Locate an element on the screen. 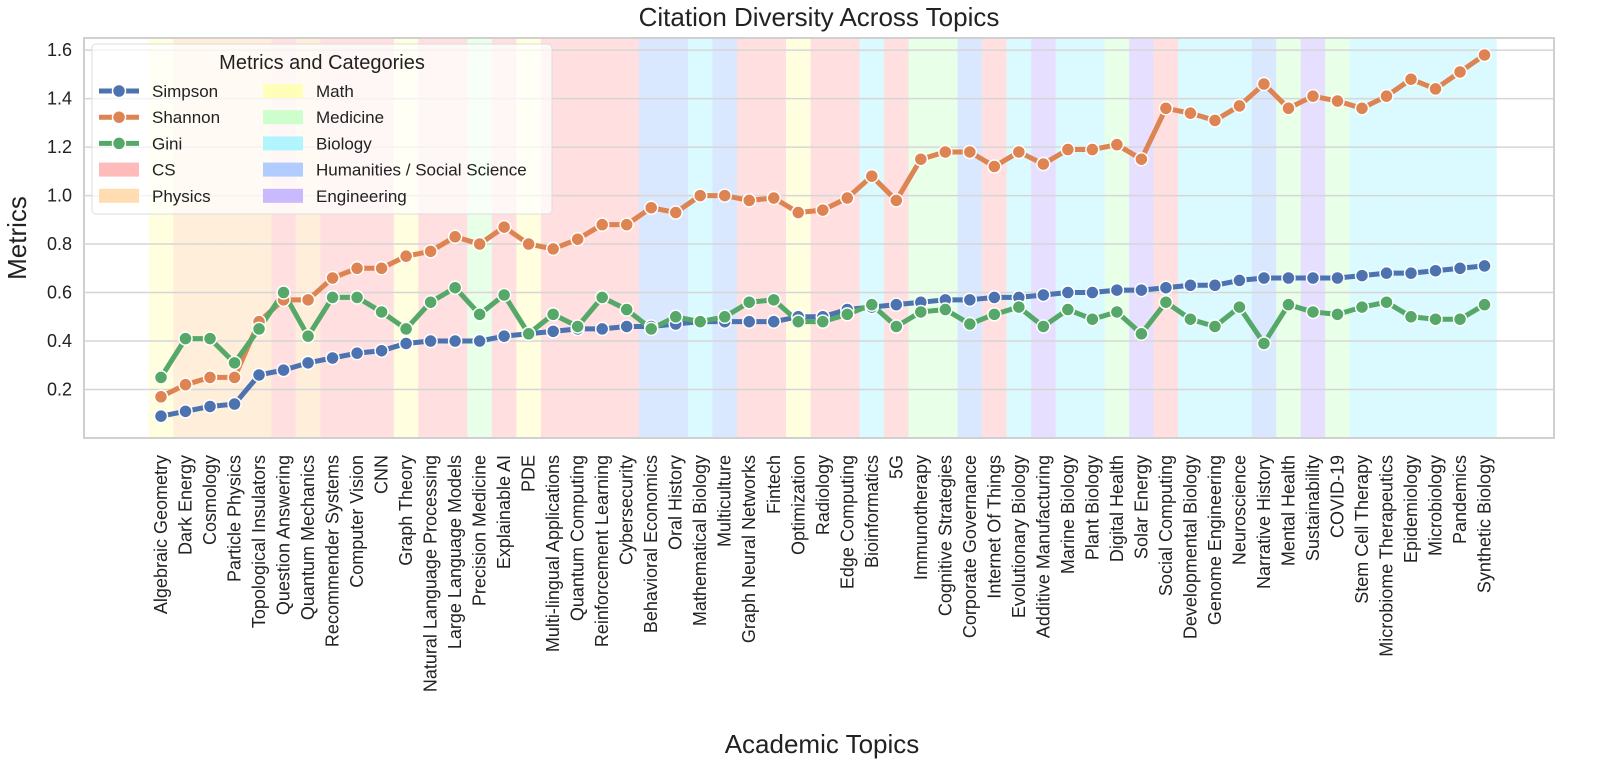  x-tick-label: Graph Neural Networks is located at coordinates (749, 549).